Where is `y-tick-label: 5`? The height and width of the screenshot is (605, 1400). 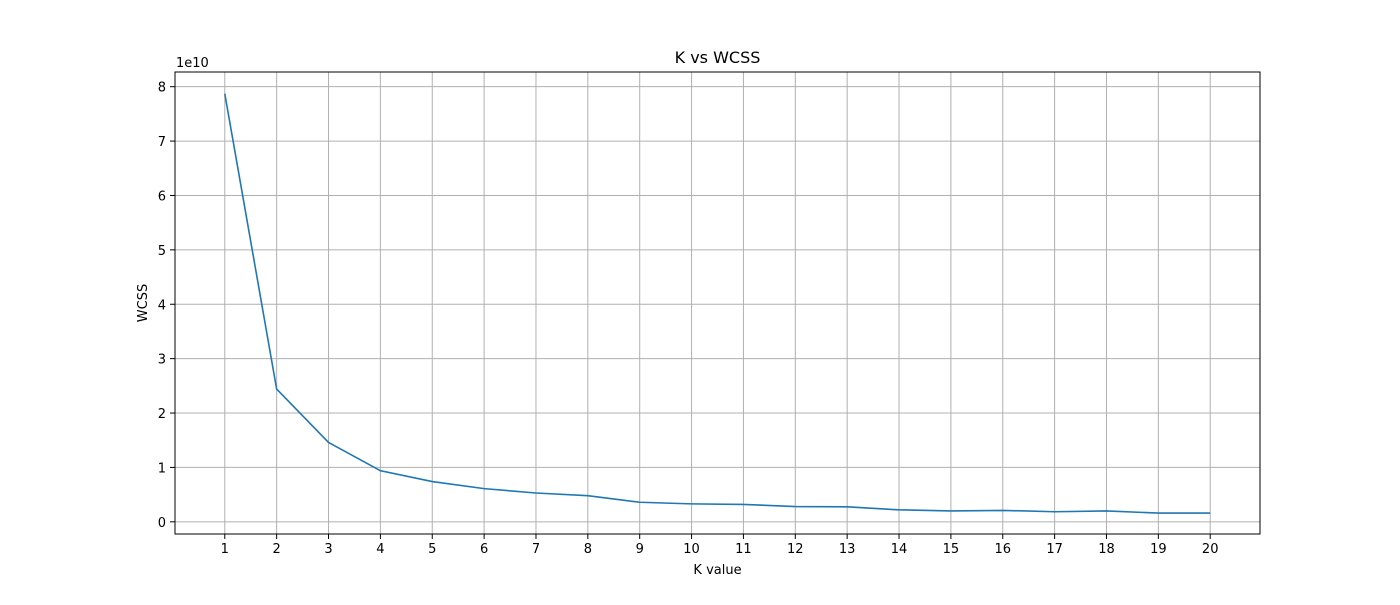
y-tick-label: 5 is located at coordinates (162, 251).